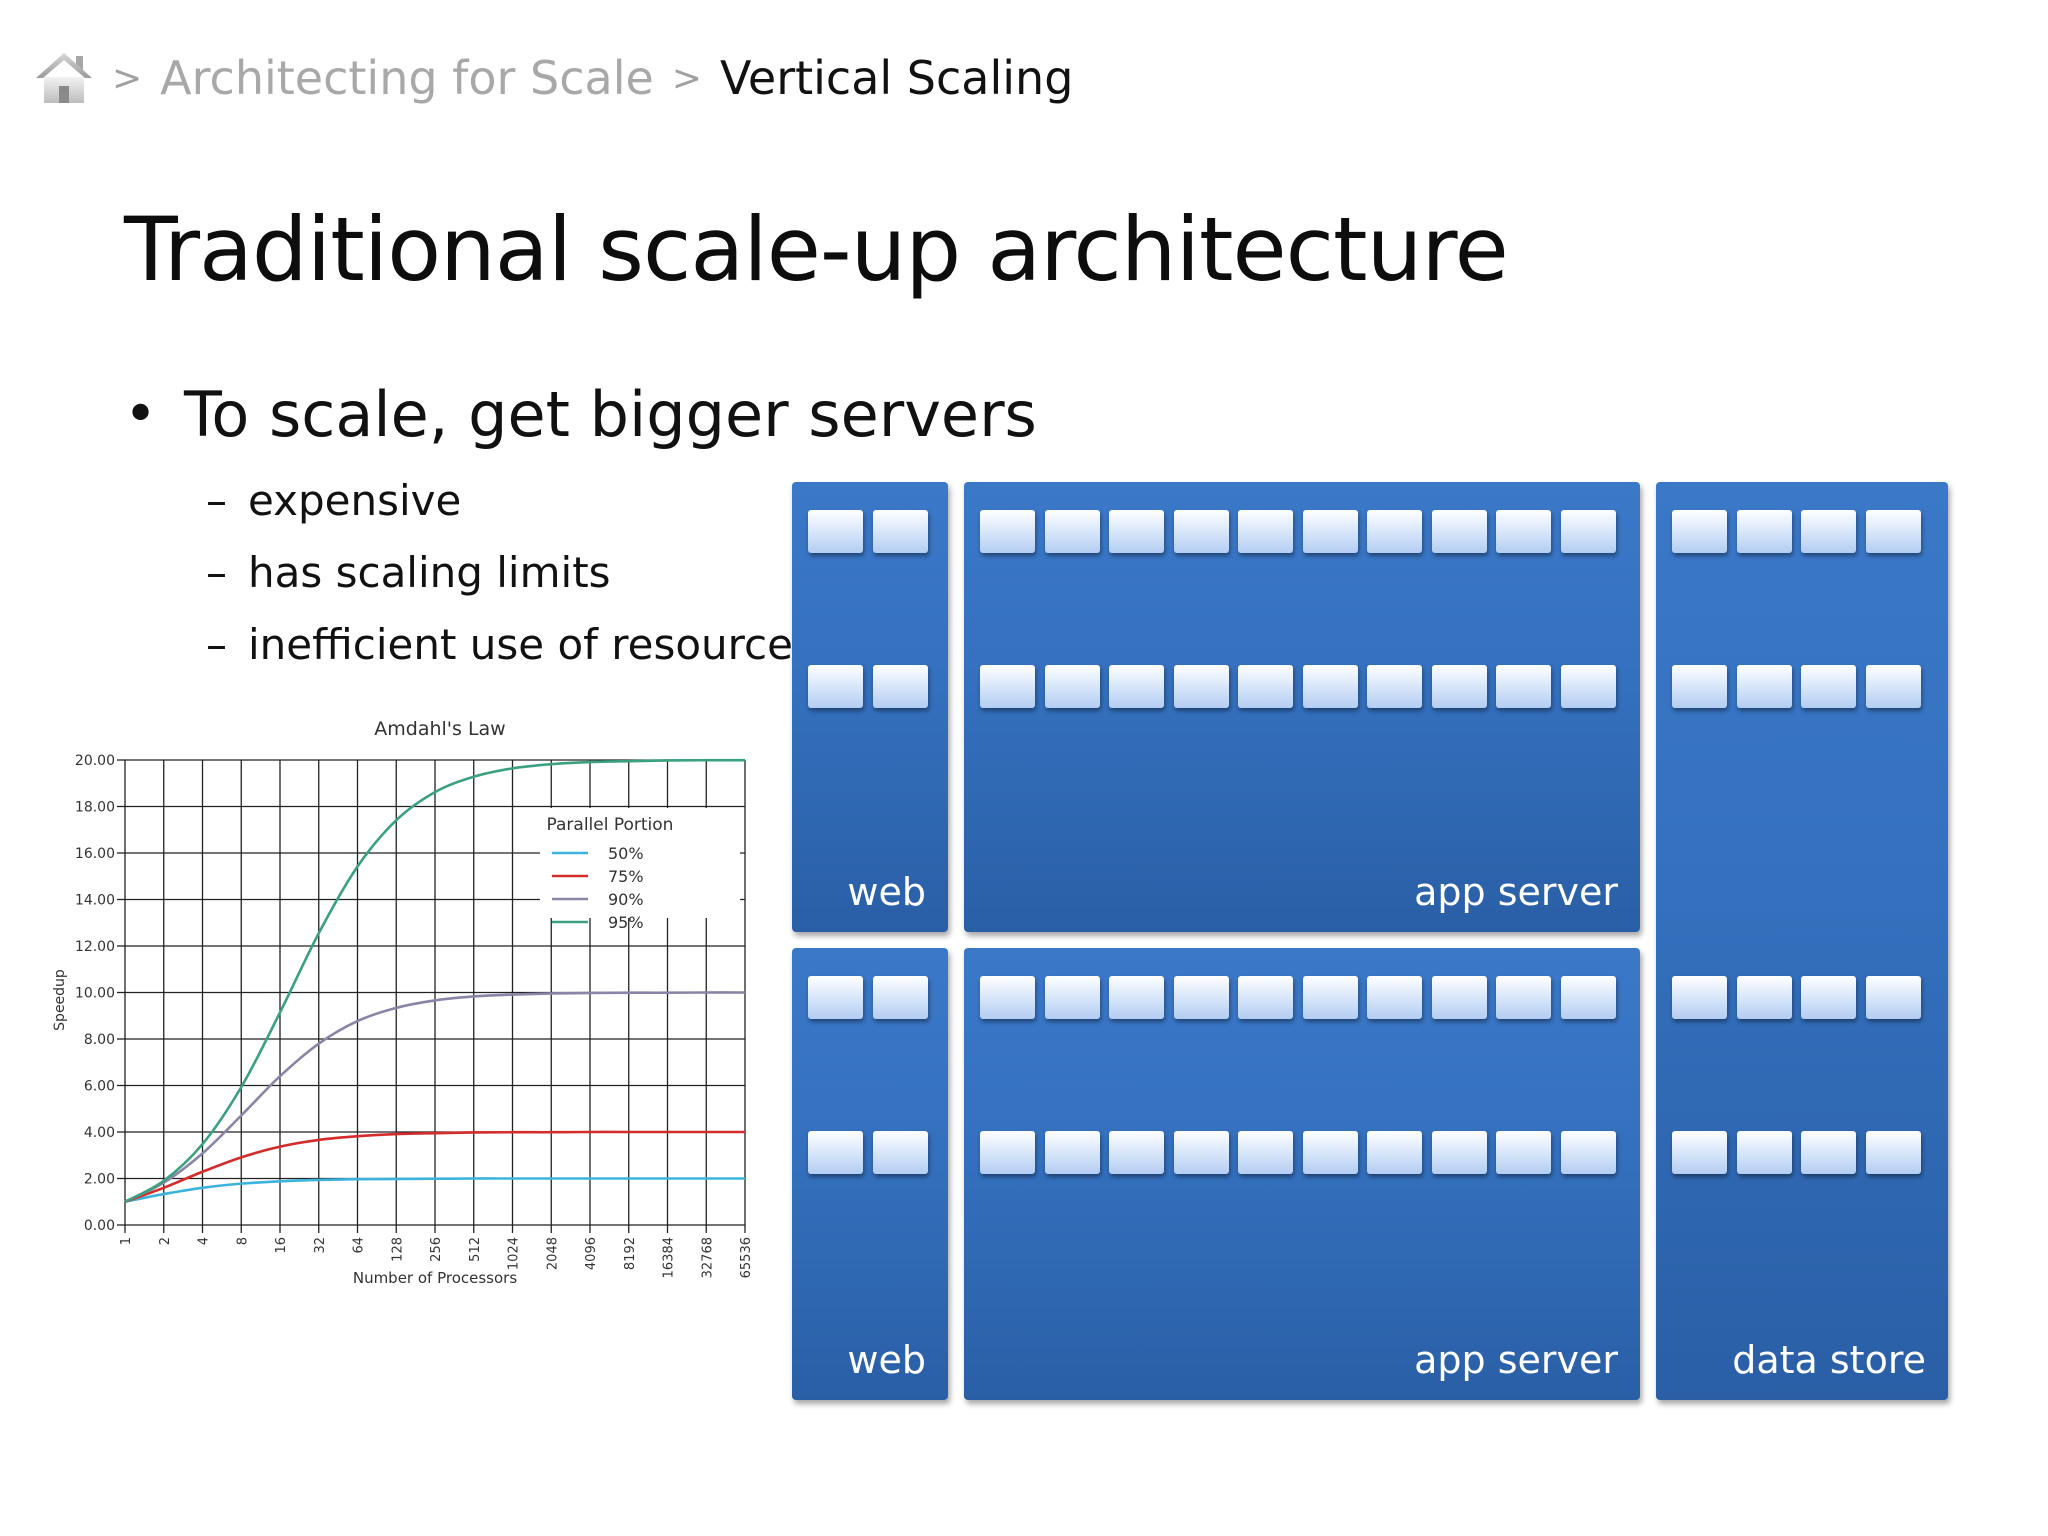 The width and height of the screenshot is (2048, 1536). What do you see at coordinates (434, 1190) in the screenshot?
I see `series-line-50pct` at bounding box center [434, 1190].